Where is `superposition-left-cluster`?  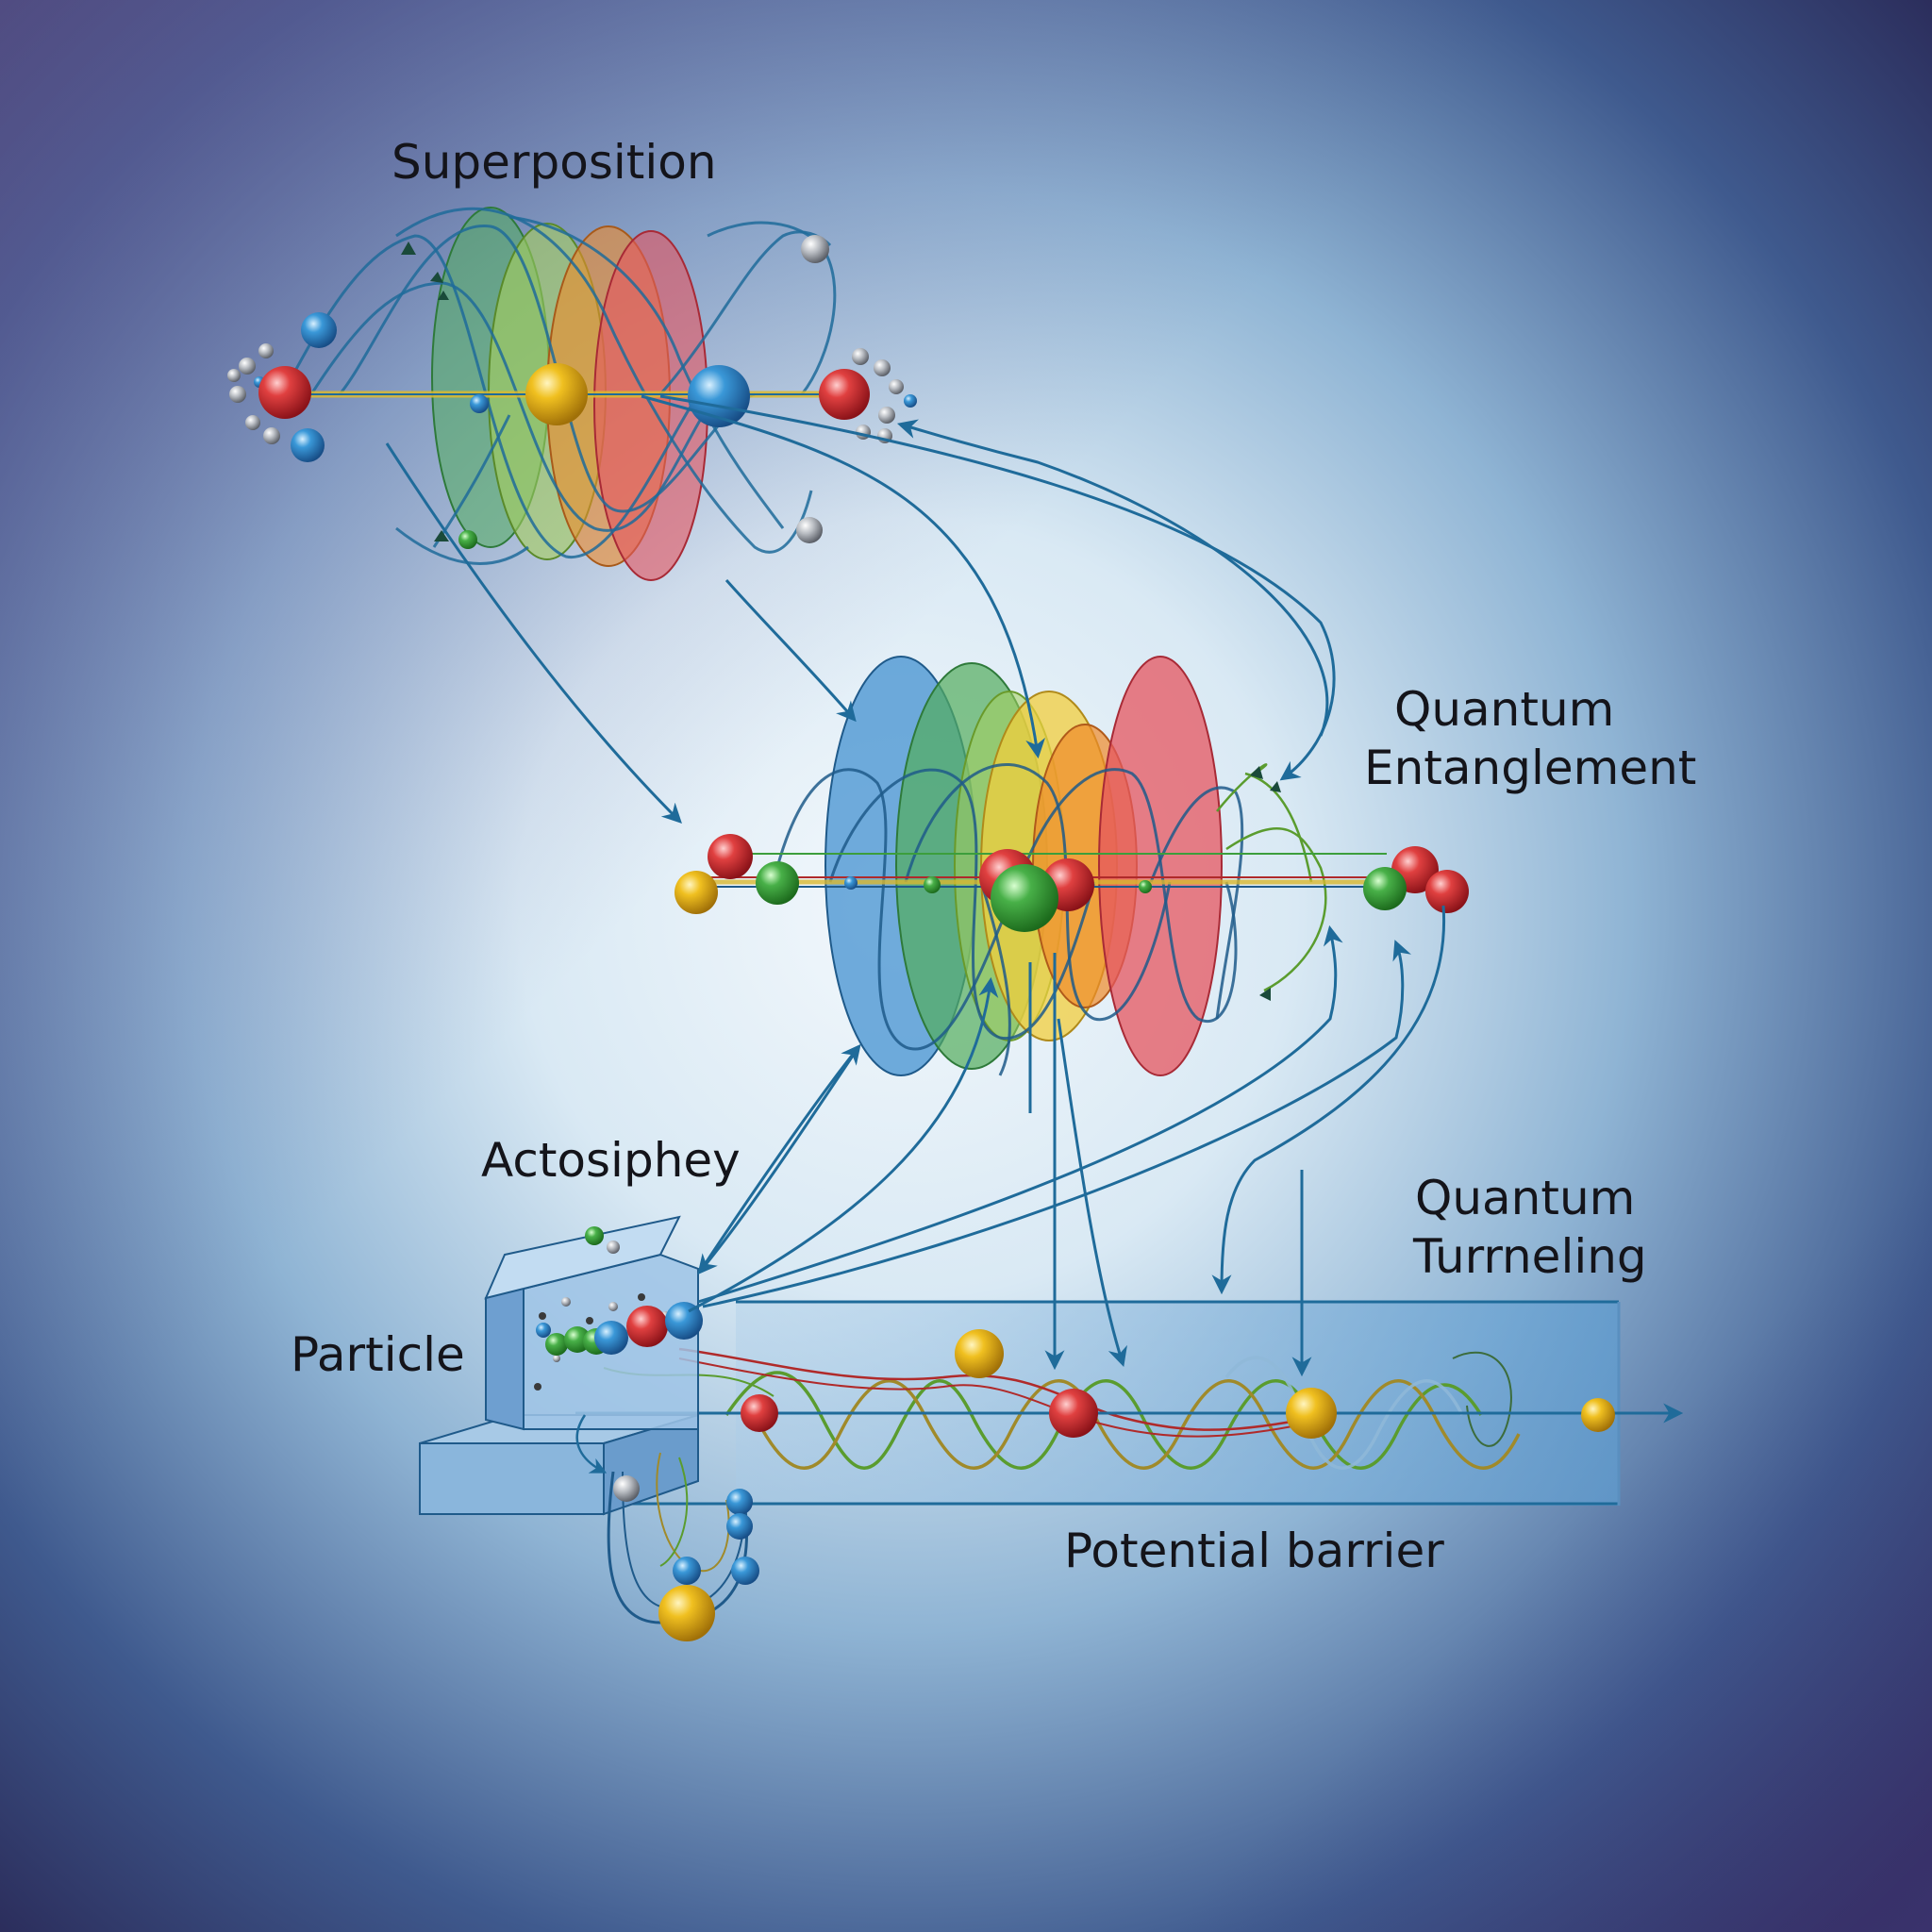
superposition-left-cluster is located at coordinates (254, 394).